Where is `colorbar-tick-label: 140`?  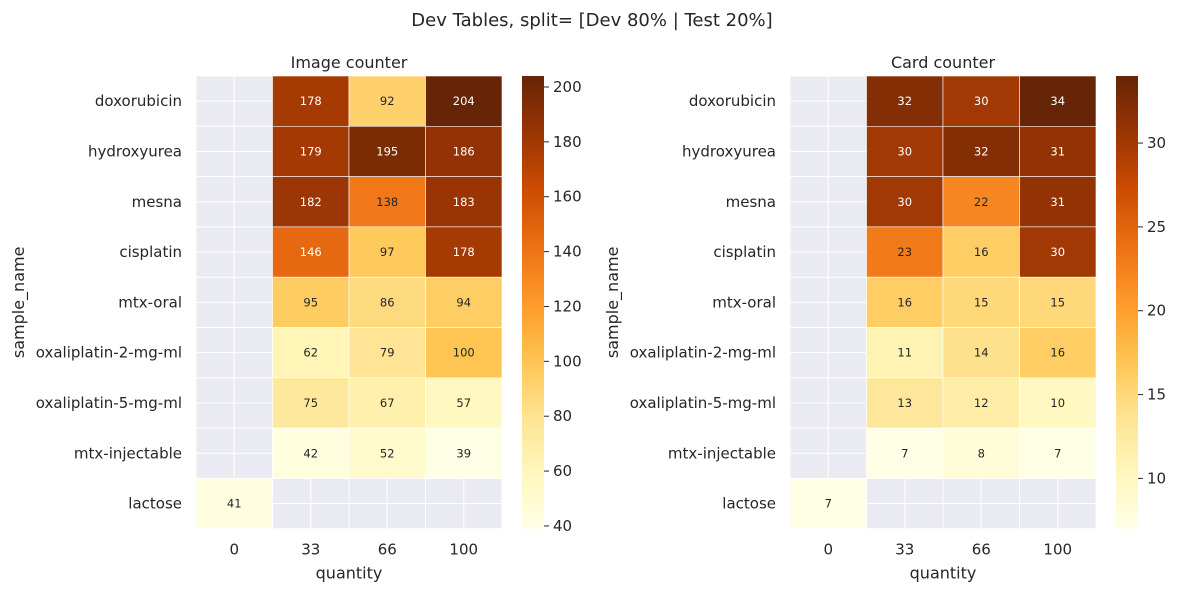 colorbar-tick-label: 140 is located at coordinates (567, 252).